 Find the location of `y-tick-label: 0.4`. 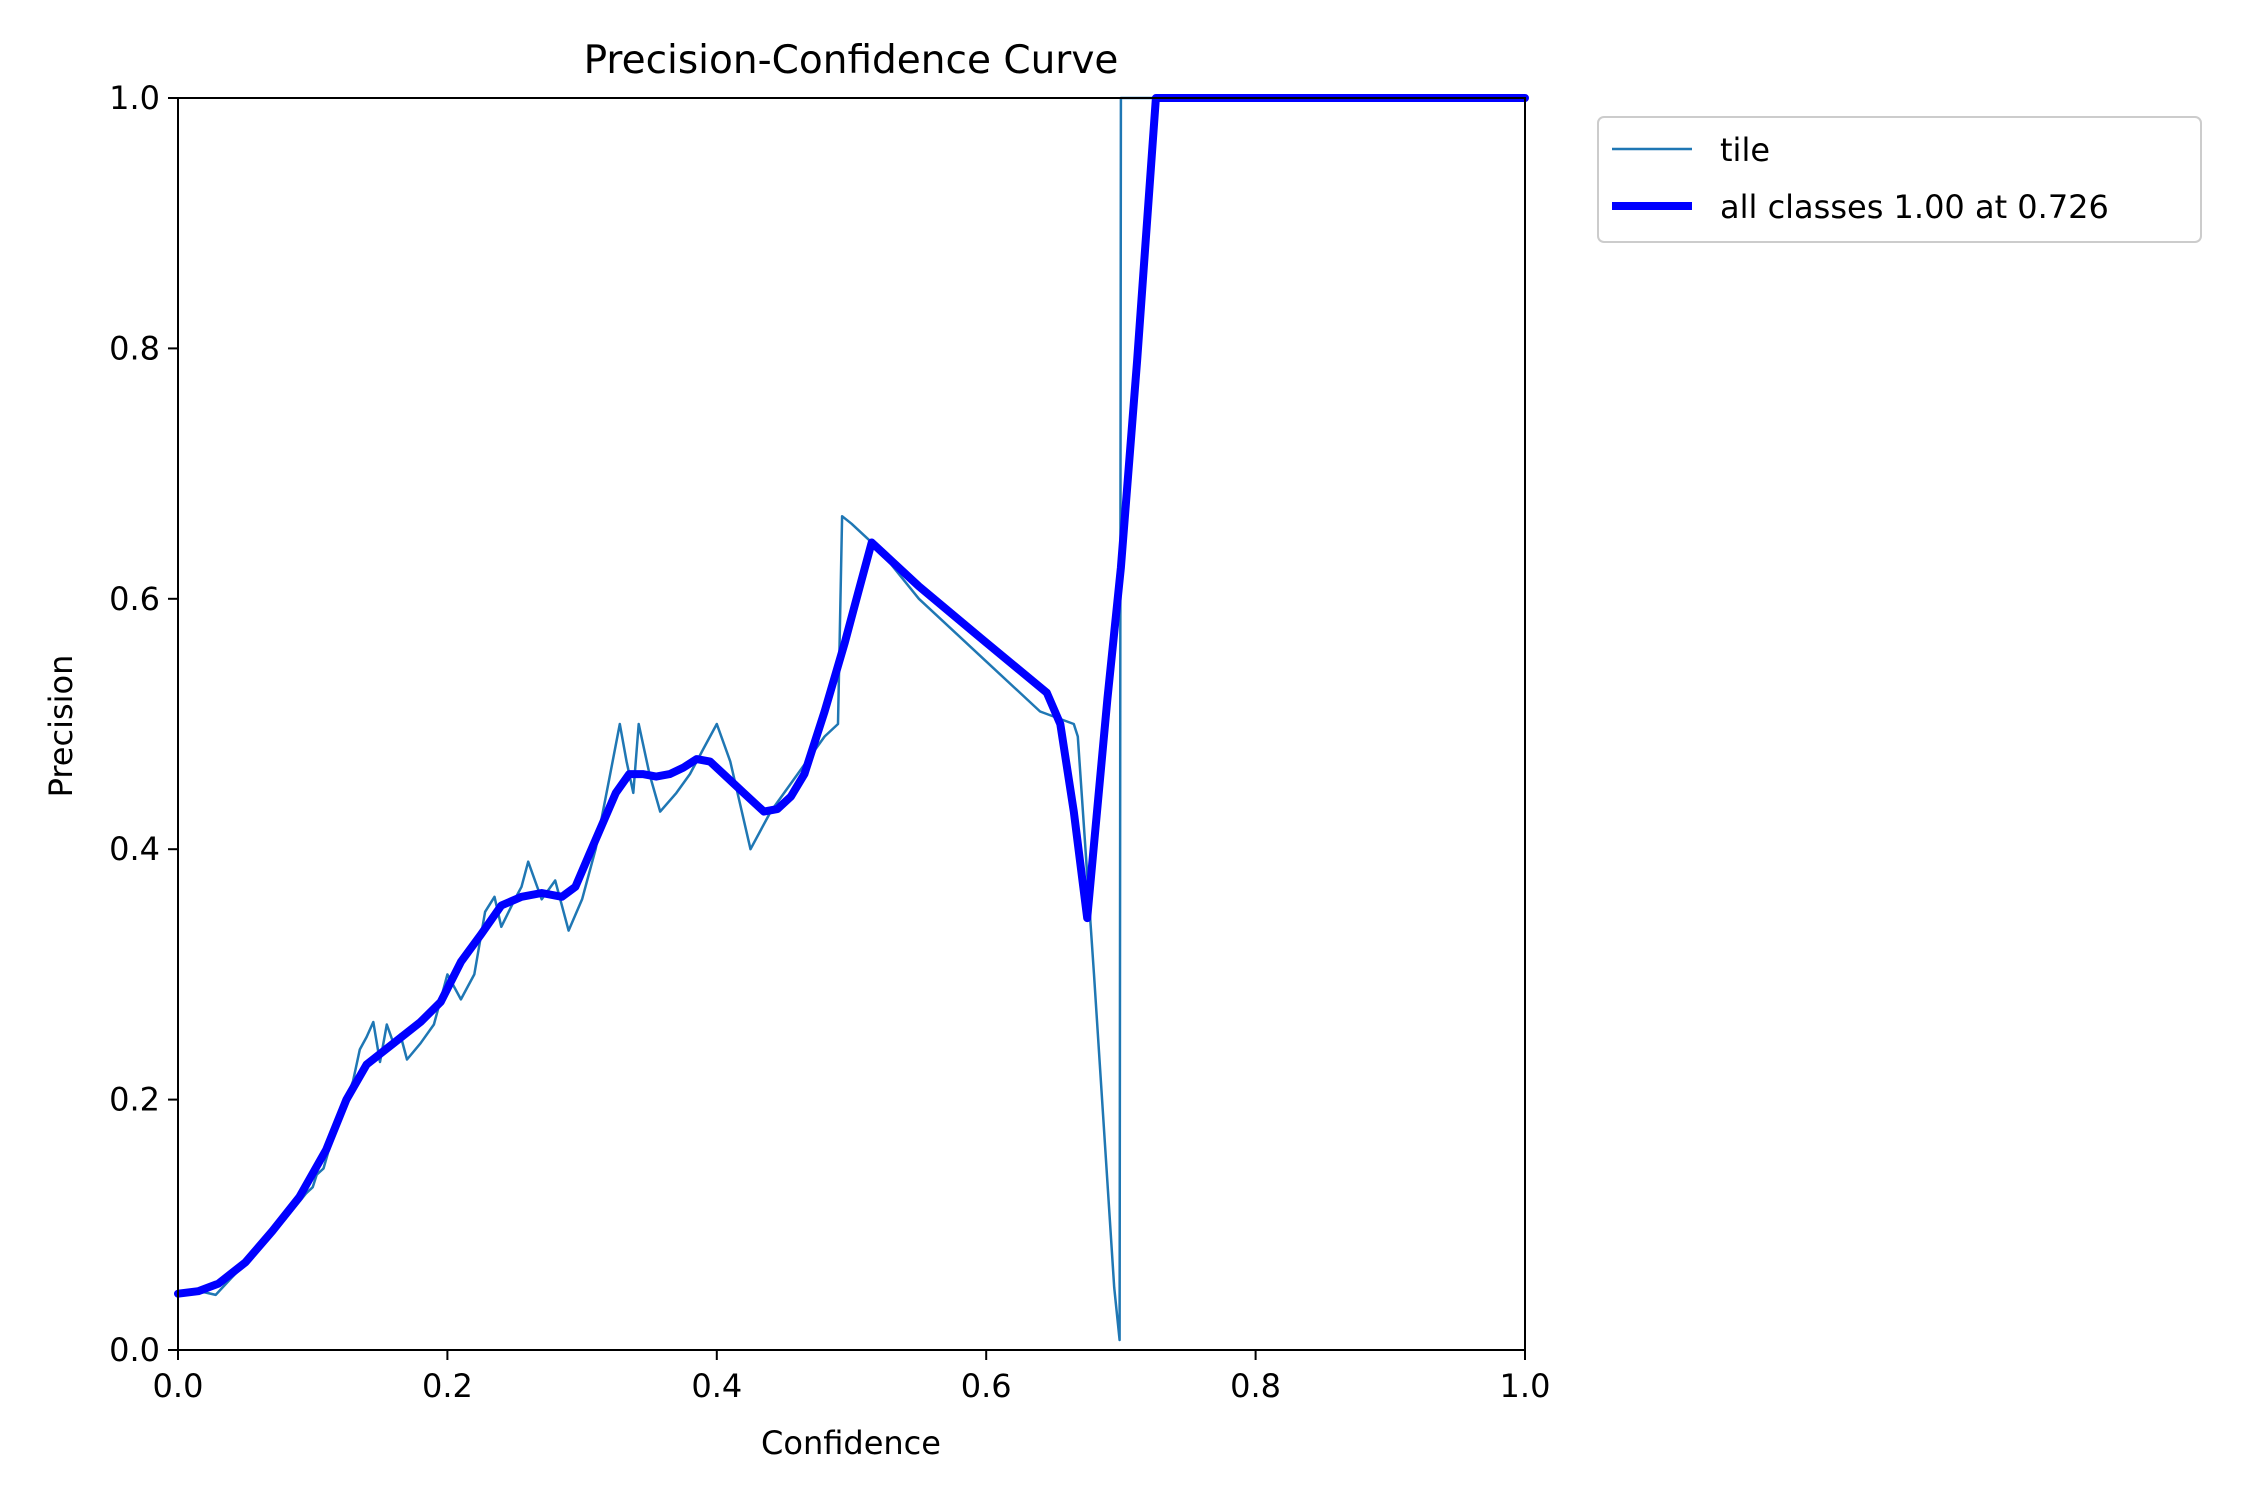

y-tick-label: 0.4 is located at coordinates (134, 849).